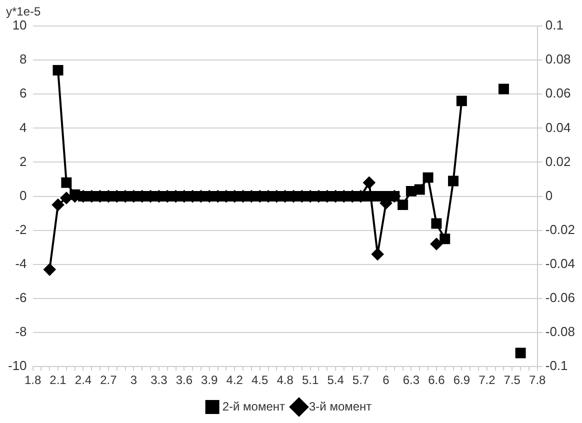 This screenshot has height=423, width=582. What do you see at coordinates (58, 380) in the screenshot?
I see `x-tick-label: 2.1` at bounding box center [58, 380].